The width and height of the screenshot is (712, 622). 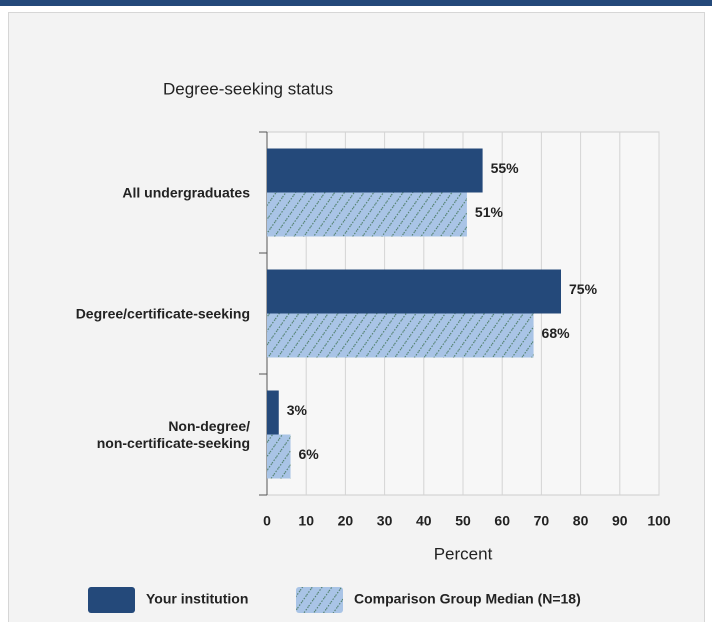 I want to click on value-label: 6%, so click(x=309, y=454).